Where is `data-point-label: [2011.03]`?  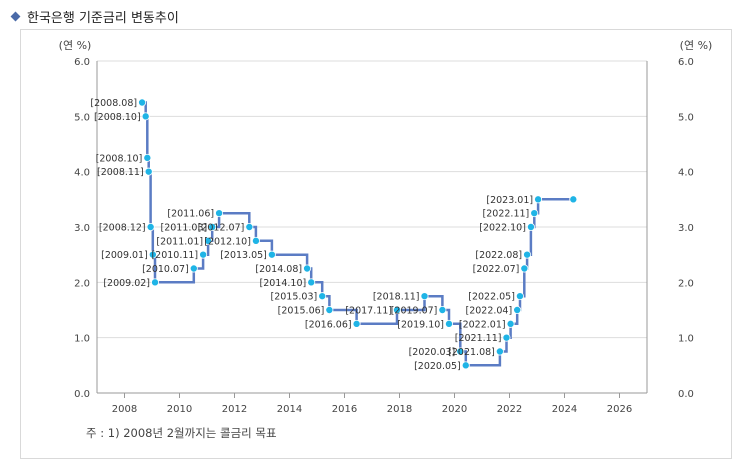 data-point-label: [2011.03] is located at coordinates (184, 228).